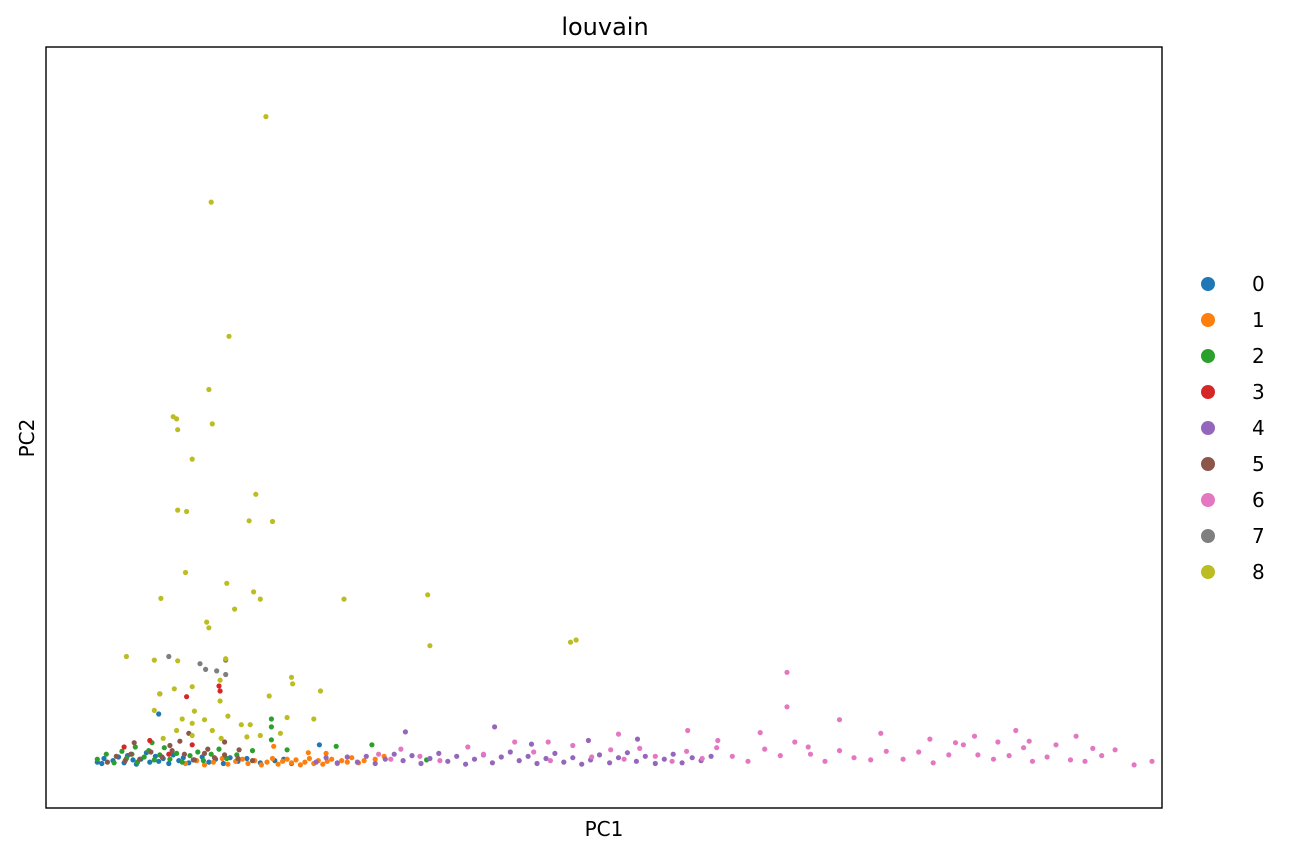  Describe the element at coordinates (604, 27) in the screenshot. I see `chart-title: louvain` at that location.